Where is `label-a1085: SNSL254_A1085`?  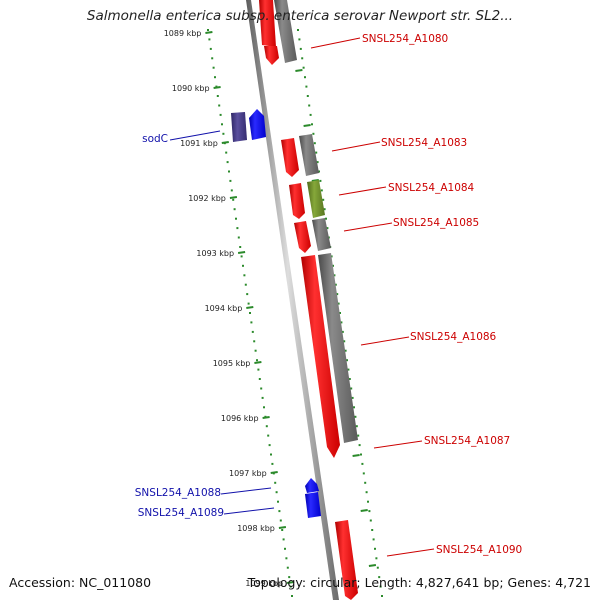 label-a1085: SNSL254_A1085 is located at coordinates (436, 223).